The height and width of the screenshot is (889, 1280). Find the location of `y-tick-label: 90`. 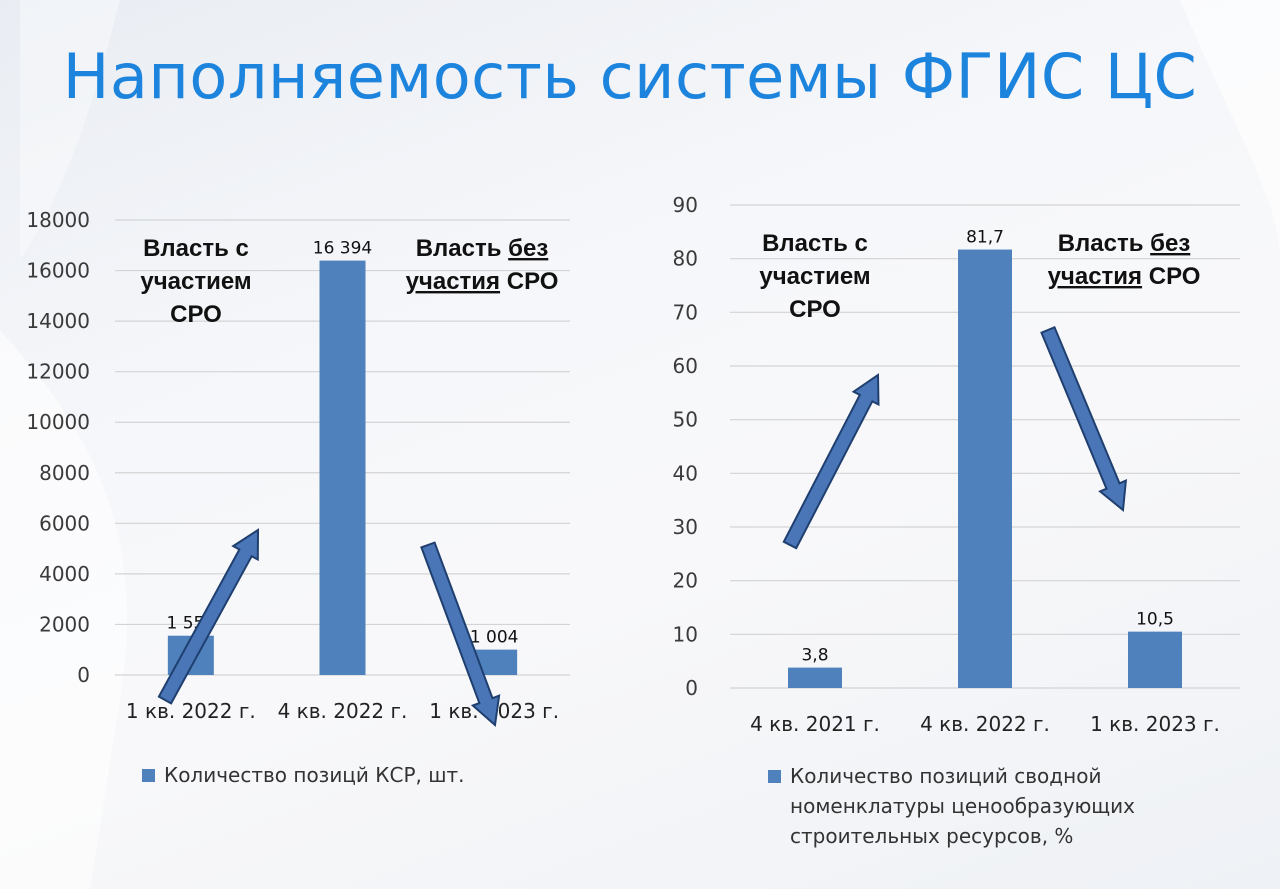

y-tick-label: 90 is located at coordinates (685, 205).